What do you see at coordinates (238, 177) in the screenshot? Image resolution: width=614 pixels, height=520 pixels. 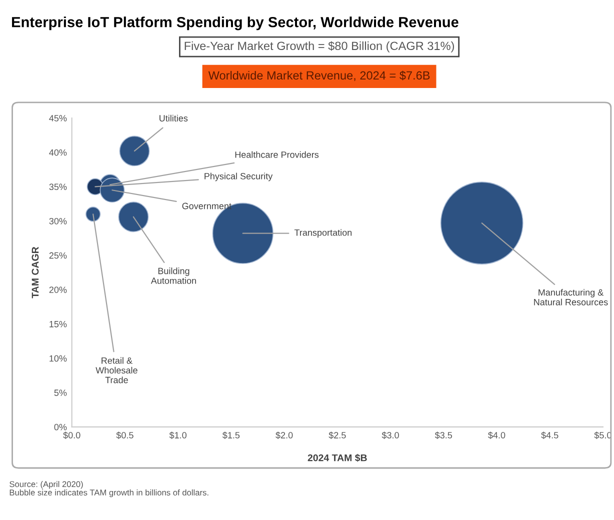 I see `text: Physical Security` at bounding box center [238, 177].